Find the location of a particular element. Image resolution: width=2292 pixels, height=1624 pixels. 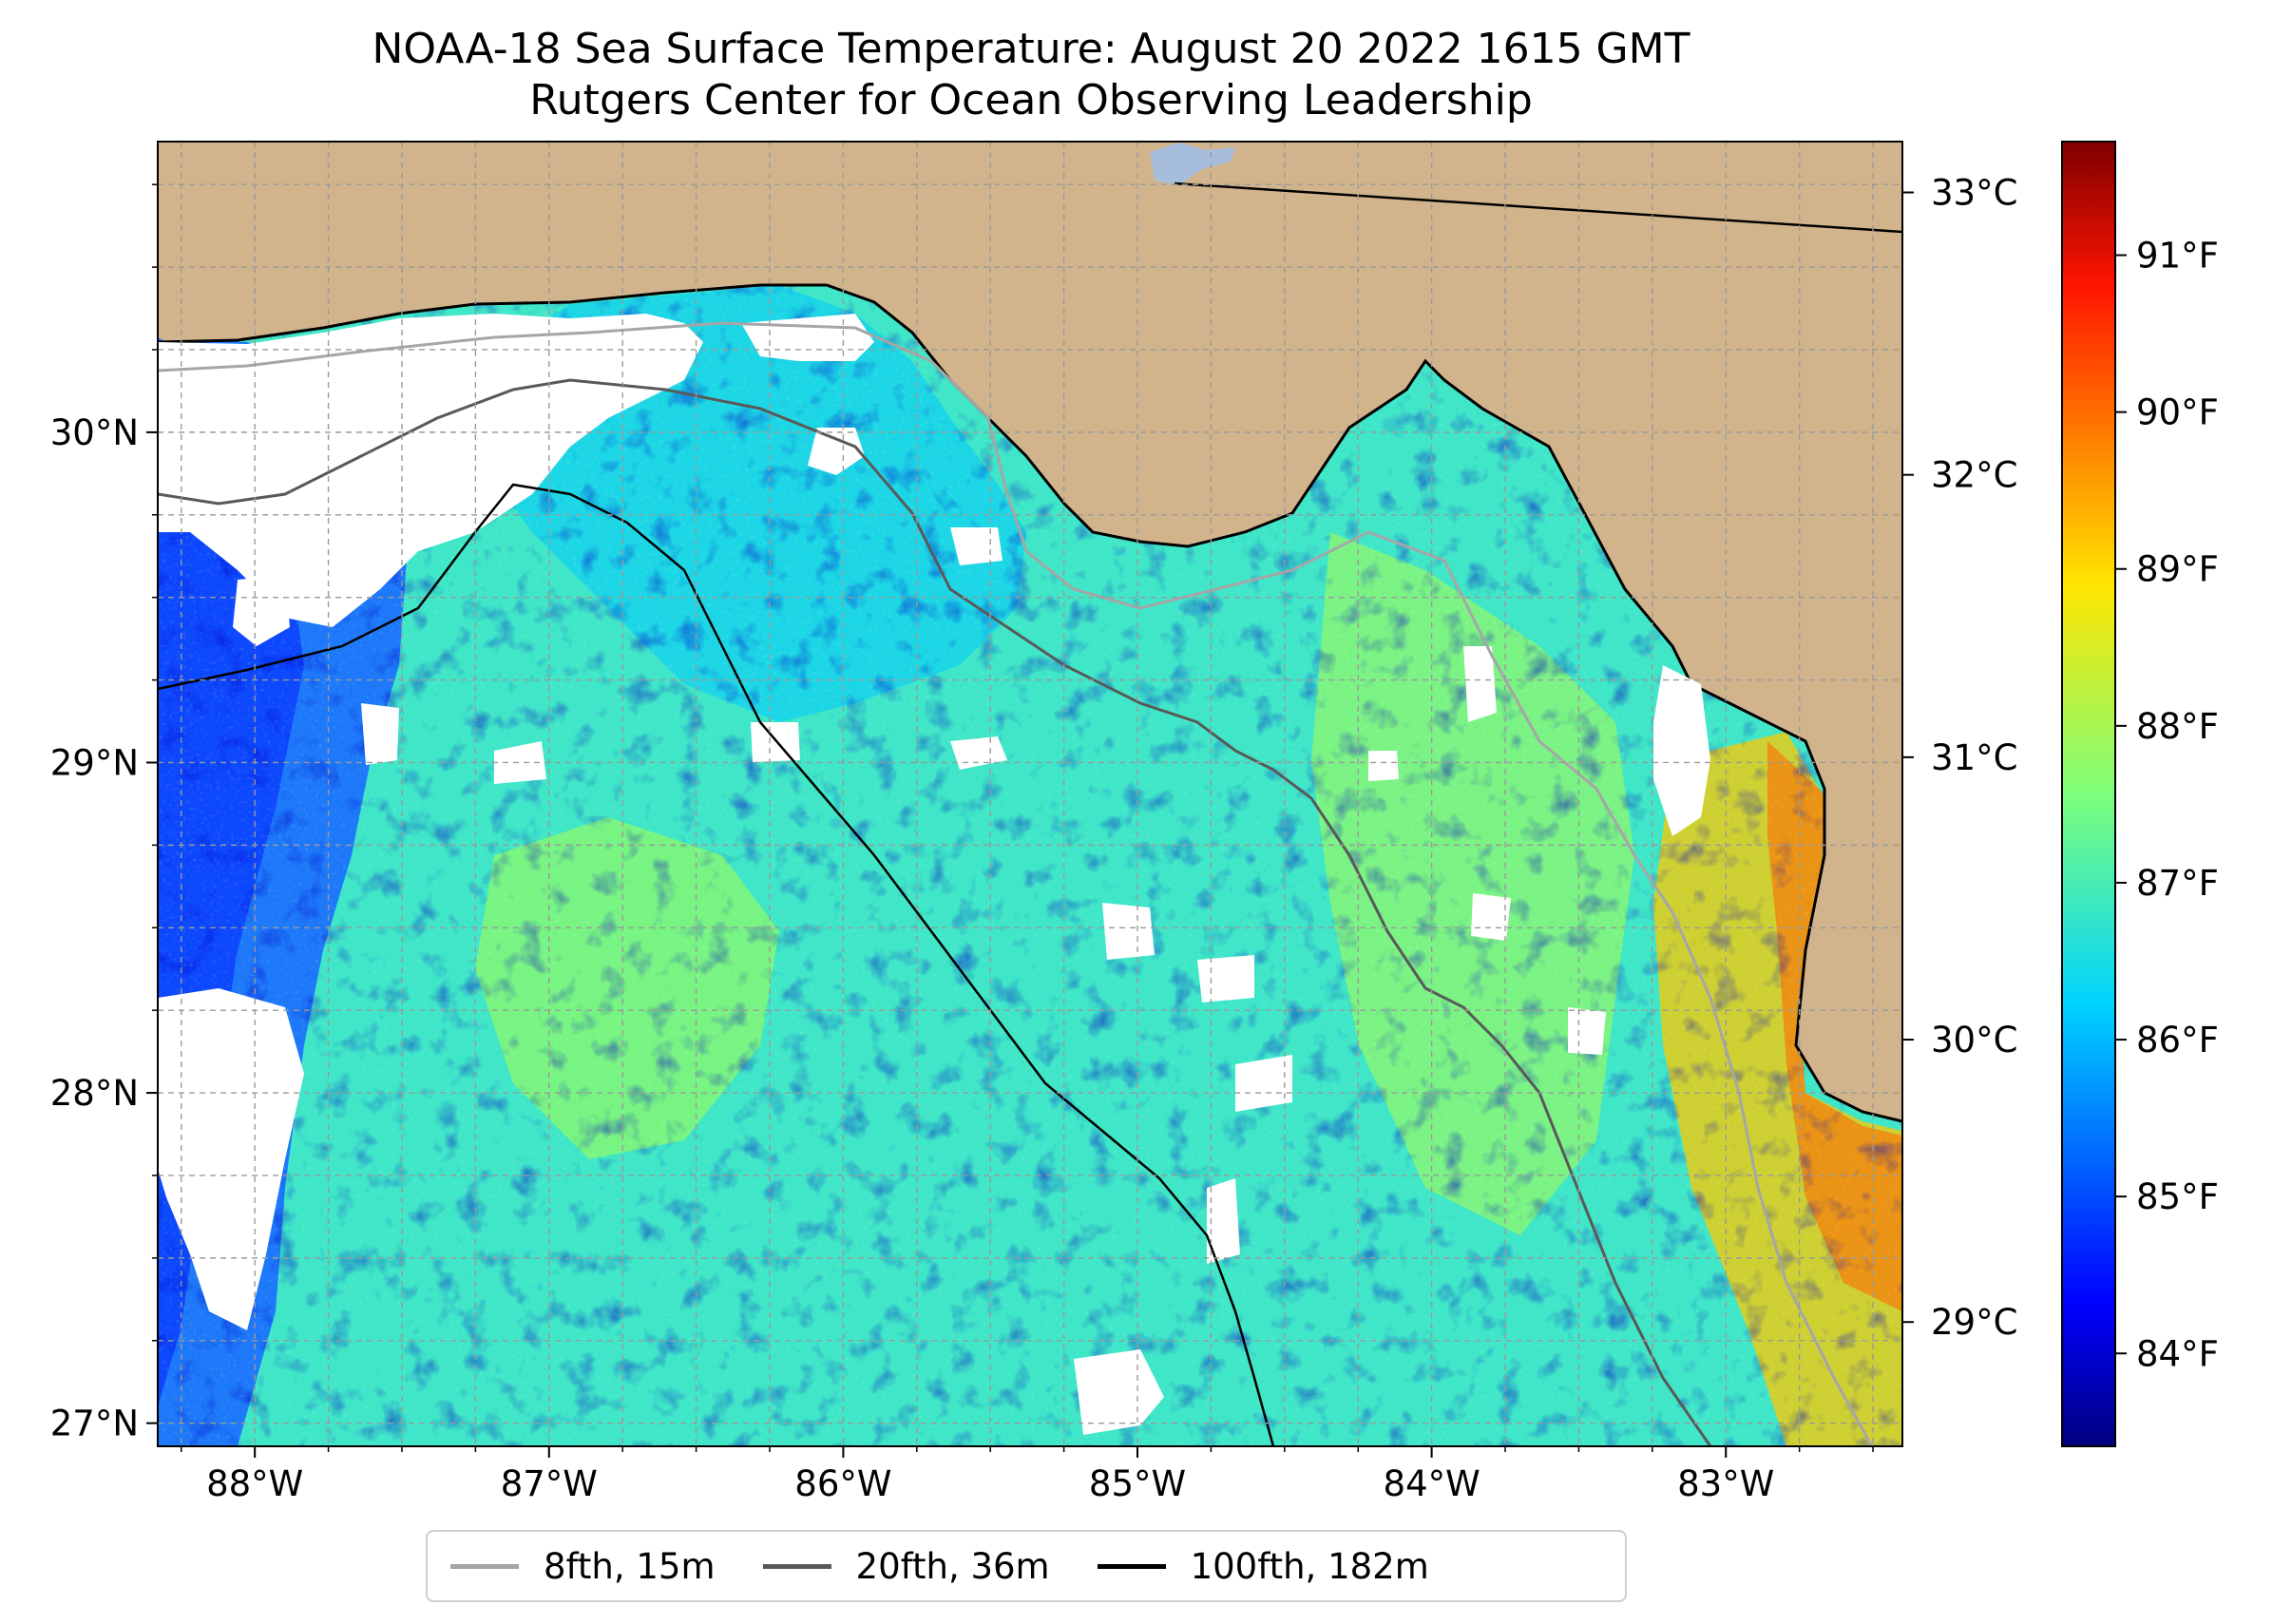

lon-tick-label: 83°W is located at coordinates (1725, 1483).